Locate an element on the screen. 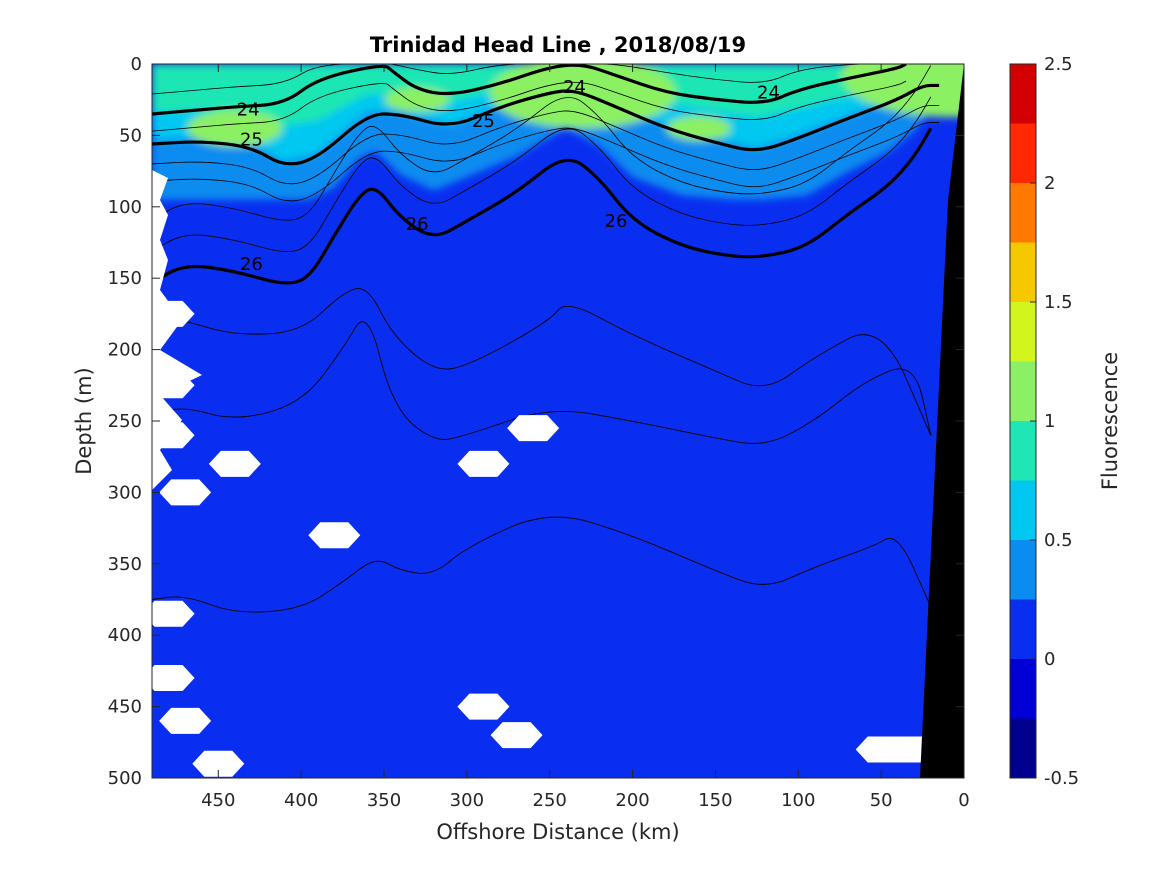 This screenshot has width=1167, height=875. y-tick-label: 100 is located at coordinates (125, 207).